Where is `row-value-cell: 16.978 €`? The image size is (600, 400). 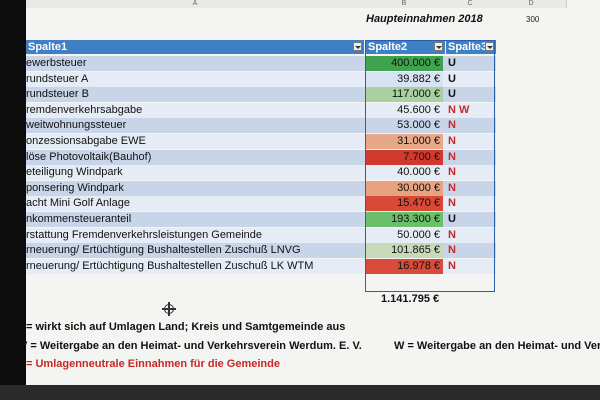
row-value-cell: 16.978 € is located at coordinates (404, 266).